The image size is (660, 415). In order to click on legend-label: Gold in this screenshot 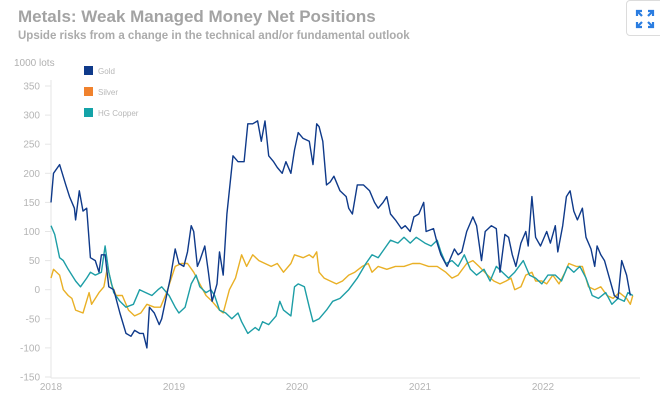, I will do `click(106, 71)`.